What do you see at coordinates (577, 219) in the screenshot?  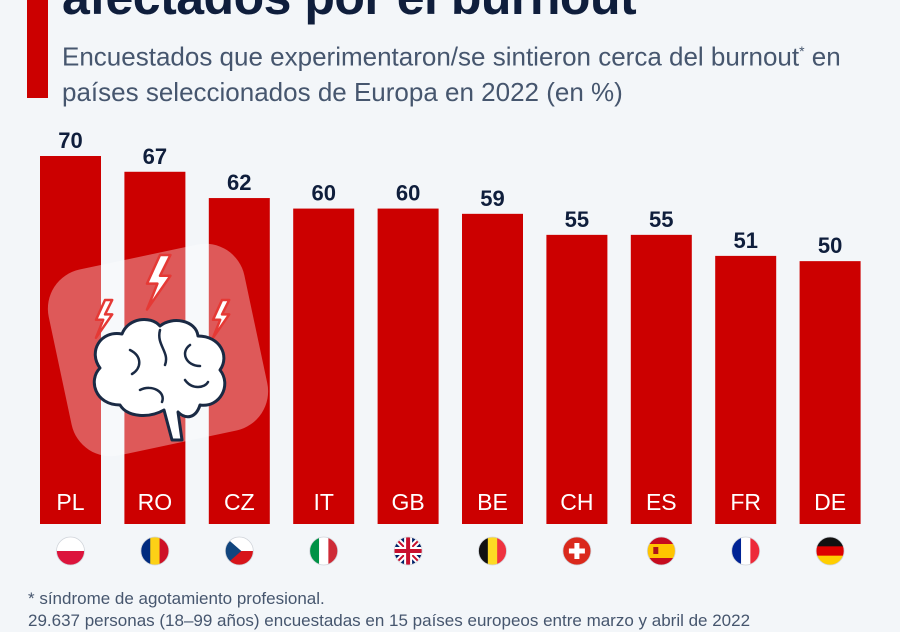 I see `value-label-CH: 55` at bounding box center [577, 219].